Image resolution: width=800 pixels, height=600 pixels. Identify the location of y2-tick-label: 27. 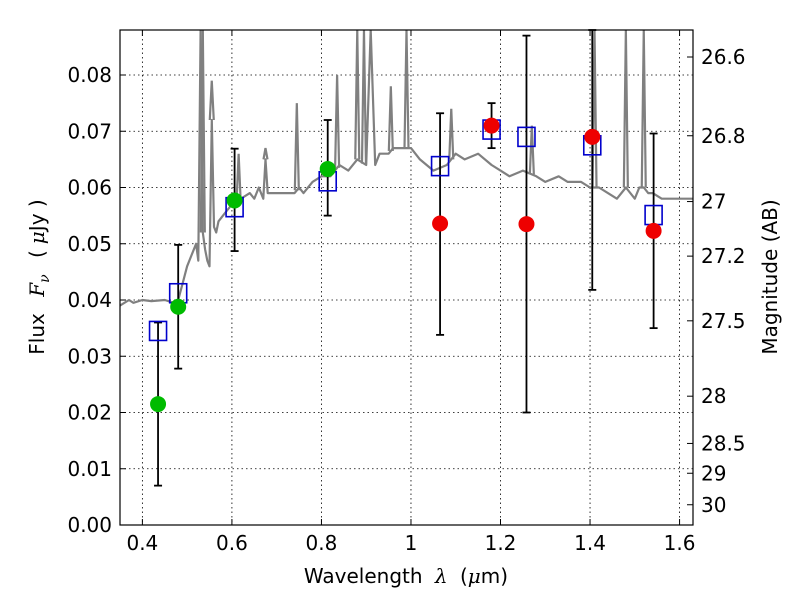
(713, 202).